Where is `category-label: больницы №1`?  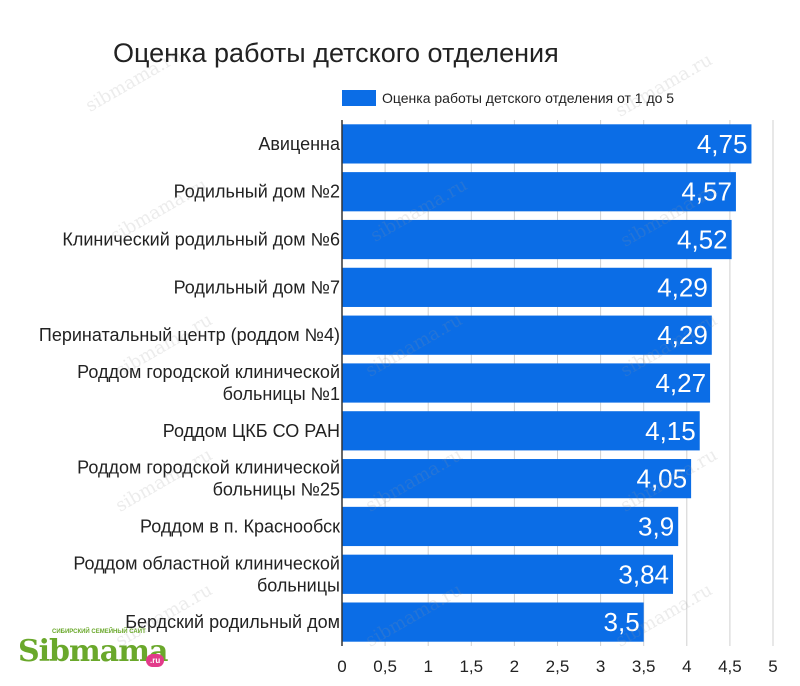
category-label: больницы №1 is located at coordinates (281, 394).